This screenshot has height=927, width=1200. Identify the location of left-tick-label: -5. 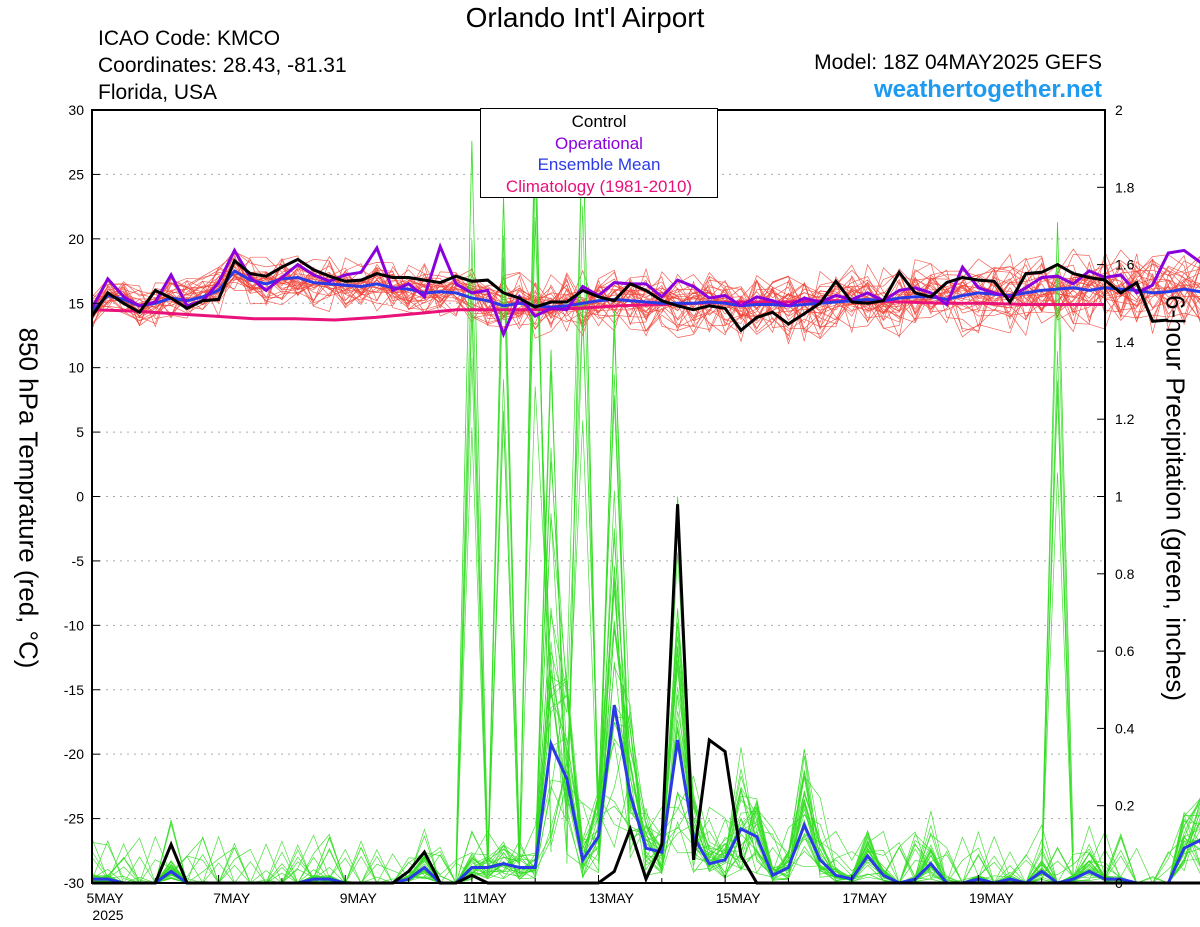
(78, 561).